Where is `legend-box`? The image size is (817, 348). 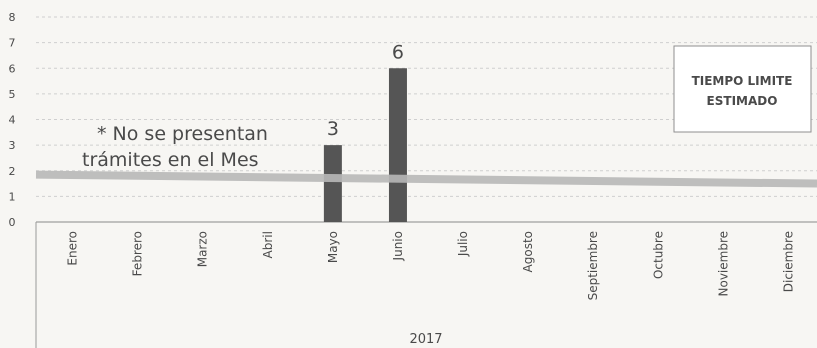 legend-box is located at coordinates (742, 89).